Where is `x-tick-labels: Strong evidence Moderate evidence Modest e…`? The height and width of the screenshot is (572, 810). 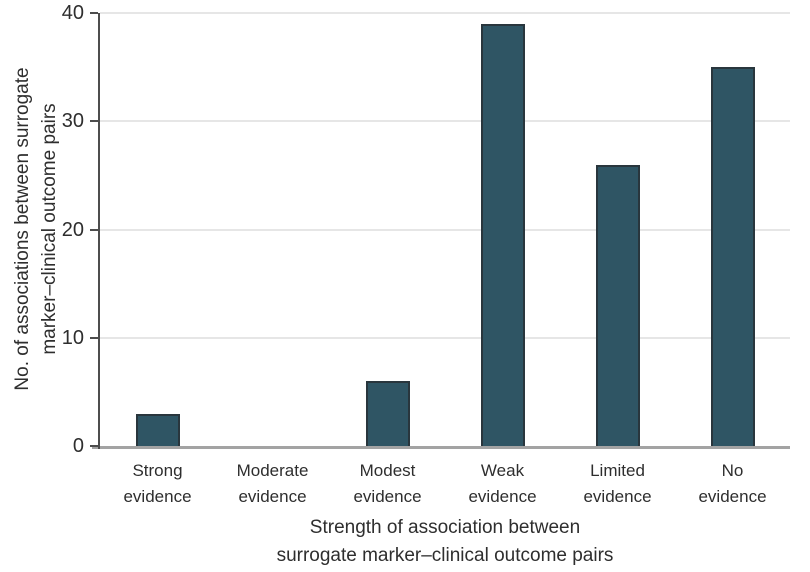
x-tick-labels: Strong evidence Moderate evidence Modest e… is located at coordinates (445, 484).